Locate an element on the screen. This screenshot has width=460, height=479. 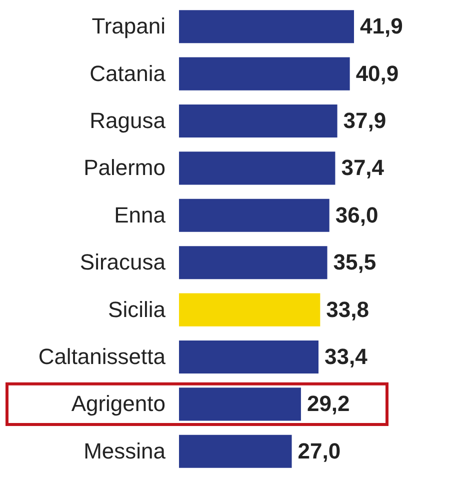
y-tick-label: Trapani is located at coordinates (129, 26).